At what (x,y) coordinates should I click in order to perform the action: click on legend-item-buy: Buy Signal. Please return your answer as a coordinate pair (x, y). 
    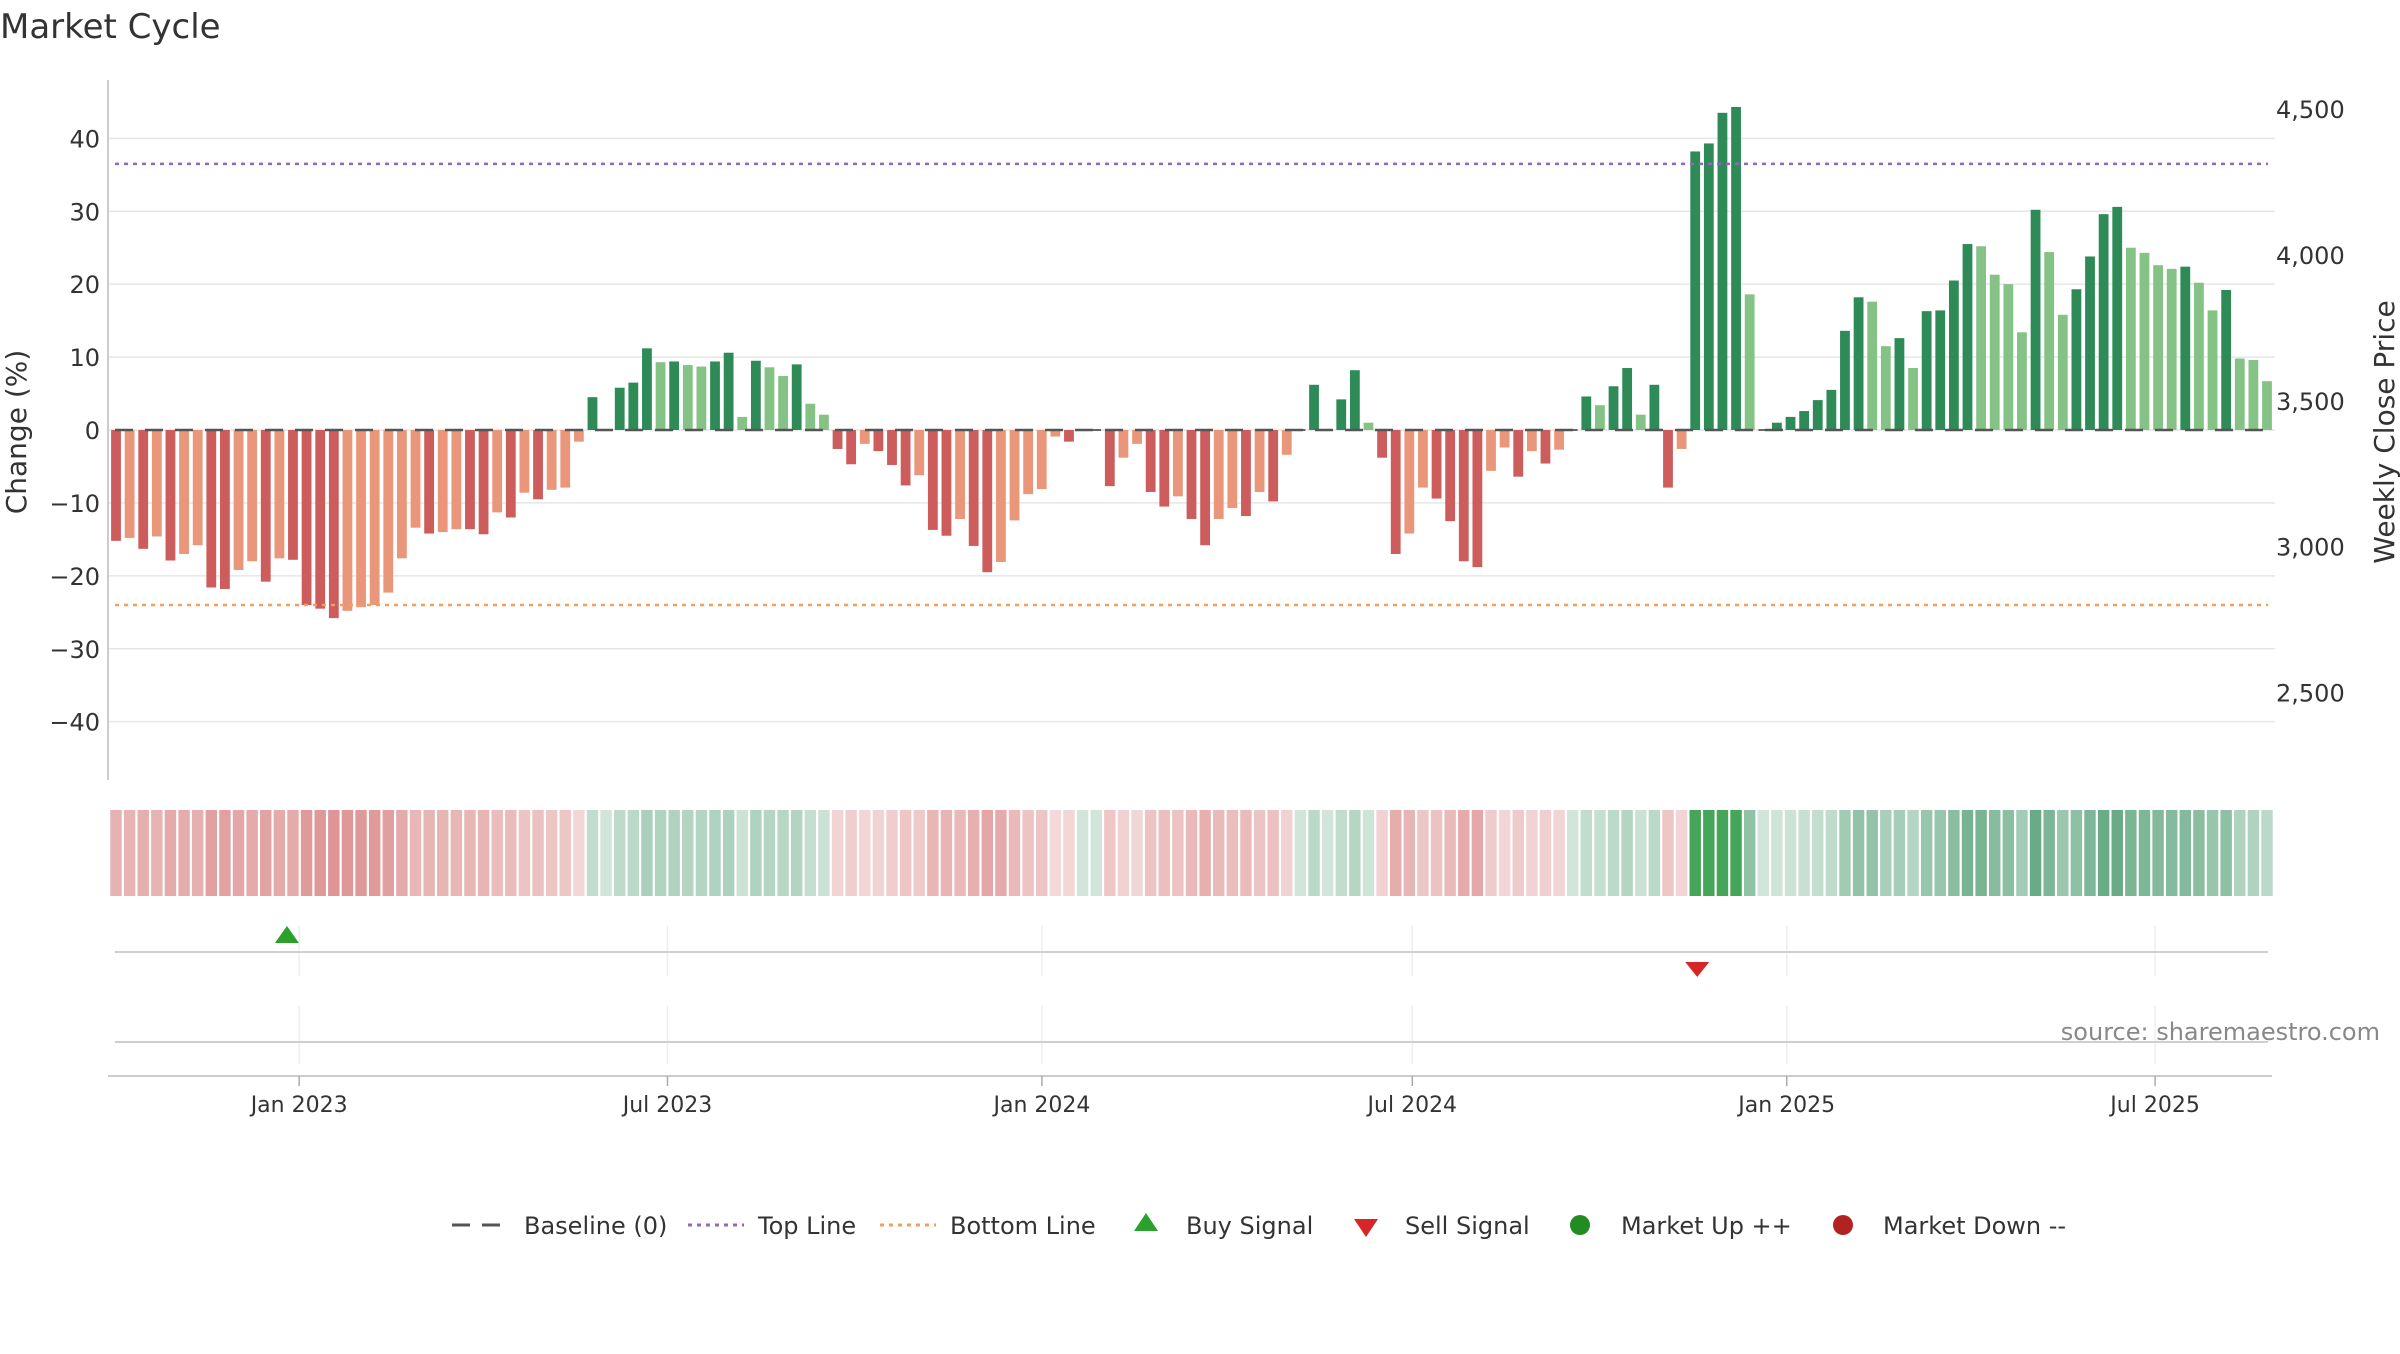
    Looking at the image, I should click on (1223, 1226).